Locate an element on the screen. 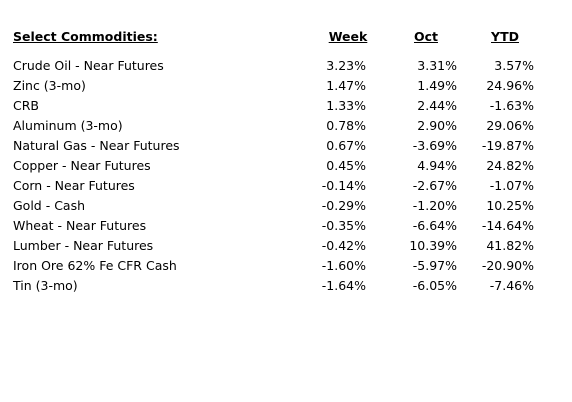 The height and width of the screenshot is (402, 572). week-change: 1.47% is located at coordinates (346, 85).